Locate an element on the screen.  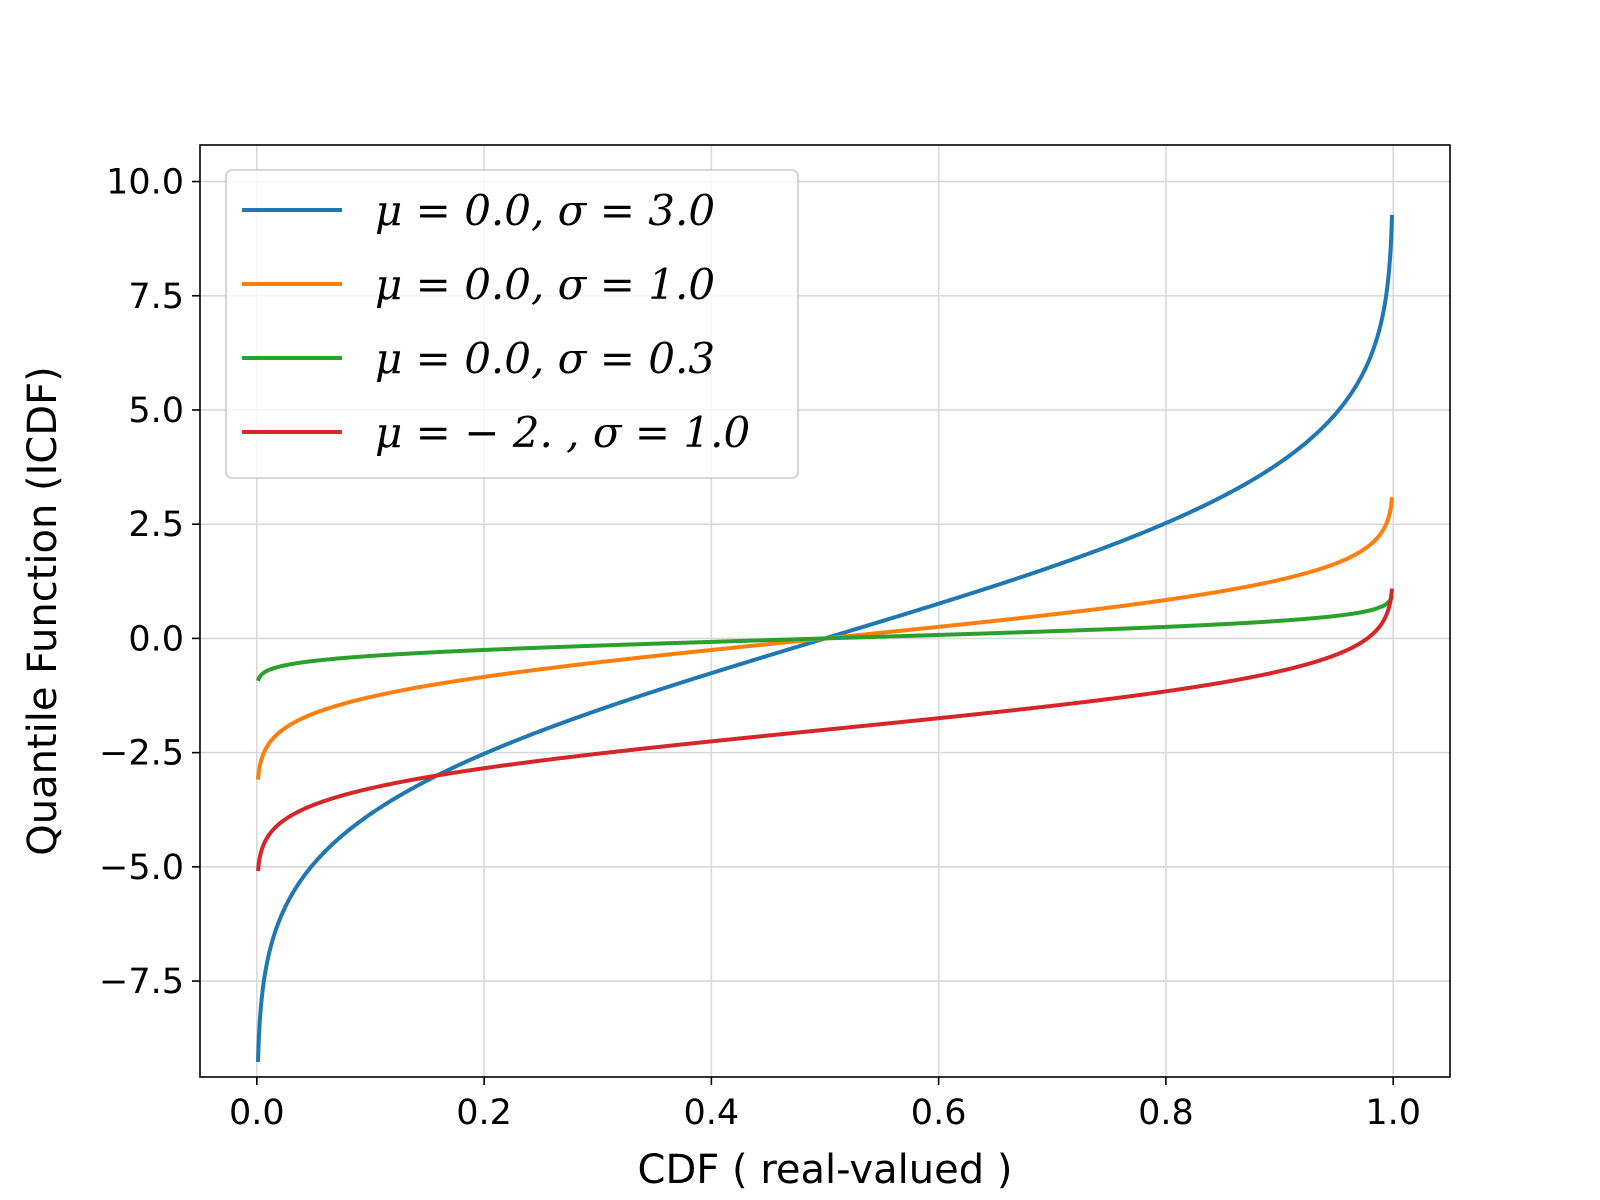
x-tick-label: 0.2 is located at coordinates (484, 1113).